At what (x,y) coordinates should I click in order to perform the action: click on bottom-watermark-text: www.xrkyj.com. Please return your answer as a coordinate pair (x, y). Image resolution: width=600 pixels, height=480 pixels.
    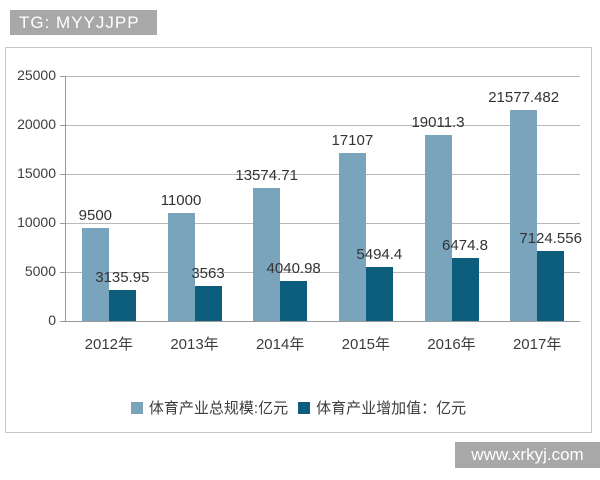
    Looking at the image, I should click on (527, 454).